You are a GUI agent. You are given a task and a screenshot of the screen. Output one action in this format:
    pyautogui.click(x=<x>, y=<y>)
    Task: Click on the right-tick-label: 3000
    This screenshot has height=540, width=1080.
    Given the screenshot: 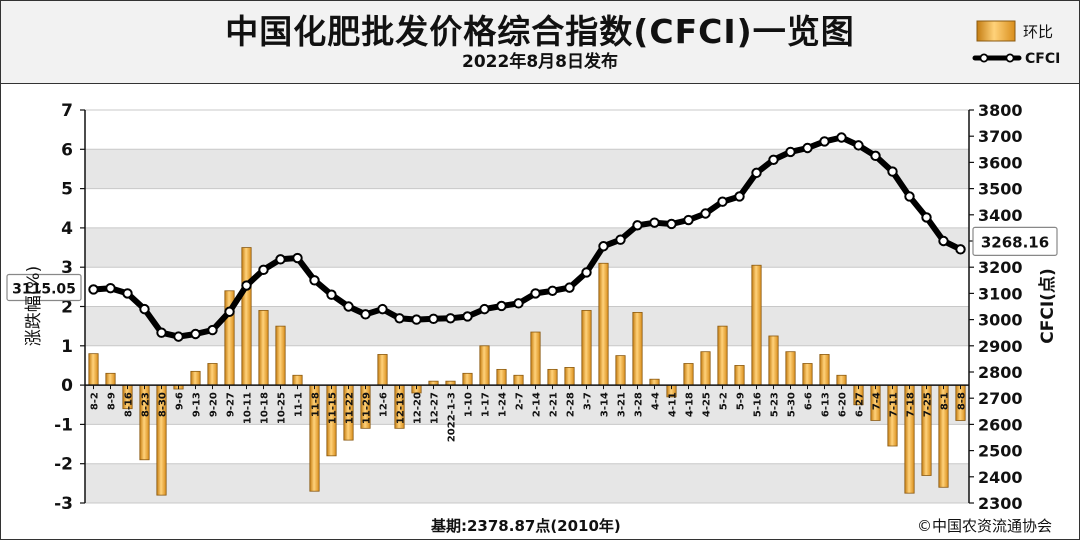 What is the action you would take?
    pyautogui.click(x=1000, y=320)
    